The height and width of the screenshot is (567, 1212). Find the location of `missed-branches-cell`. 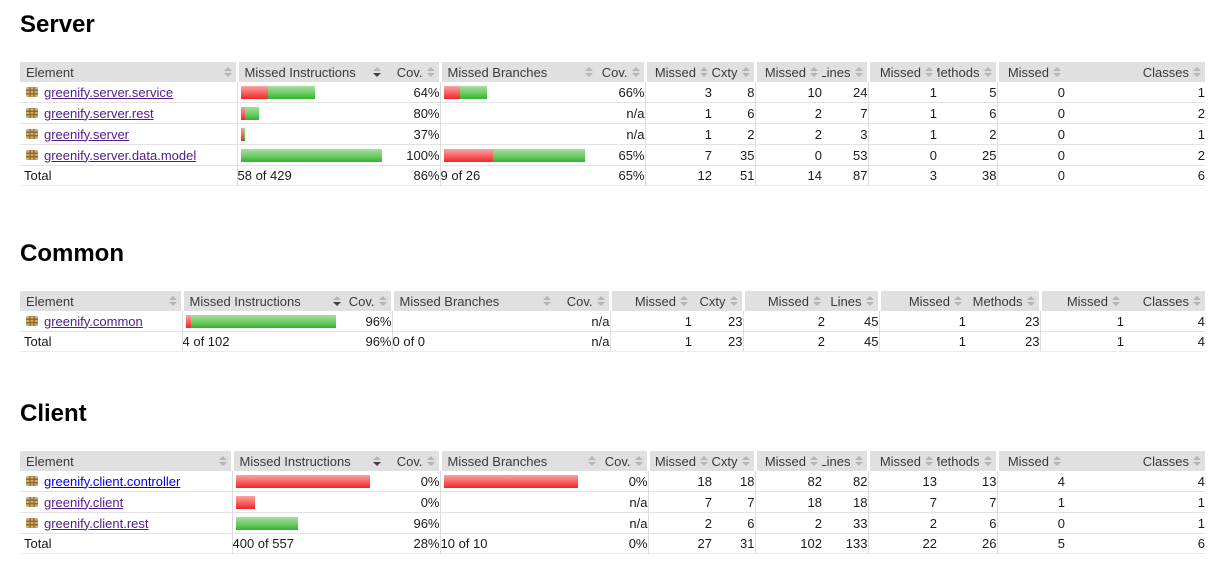

missed-branches-cell is located at coordinates (518, 155).